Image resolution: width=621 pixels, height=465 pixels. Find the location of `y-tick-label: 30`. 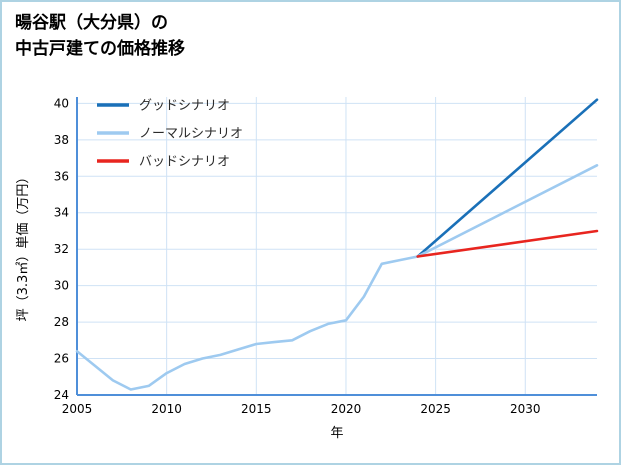

y-tick-label: 30 is located at coordinates (61, 286).